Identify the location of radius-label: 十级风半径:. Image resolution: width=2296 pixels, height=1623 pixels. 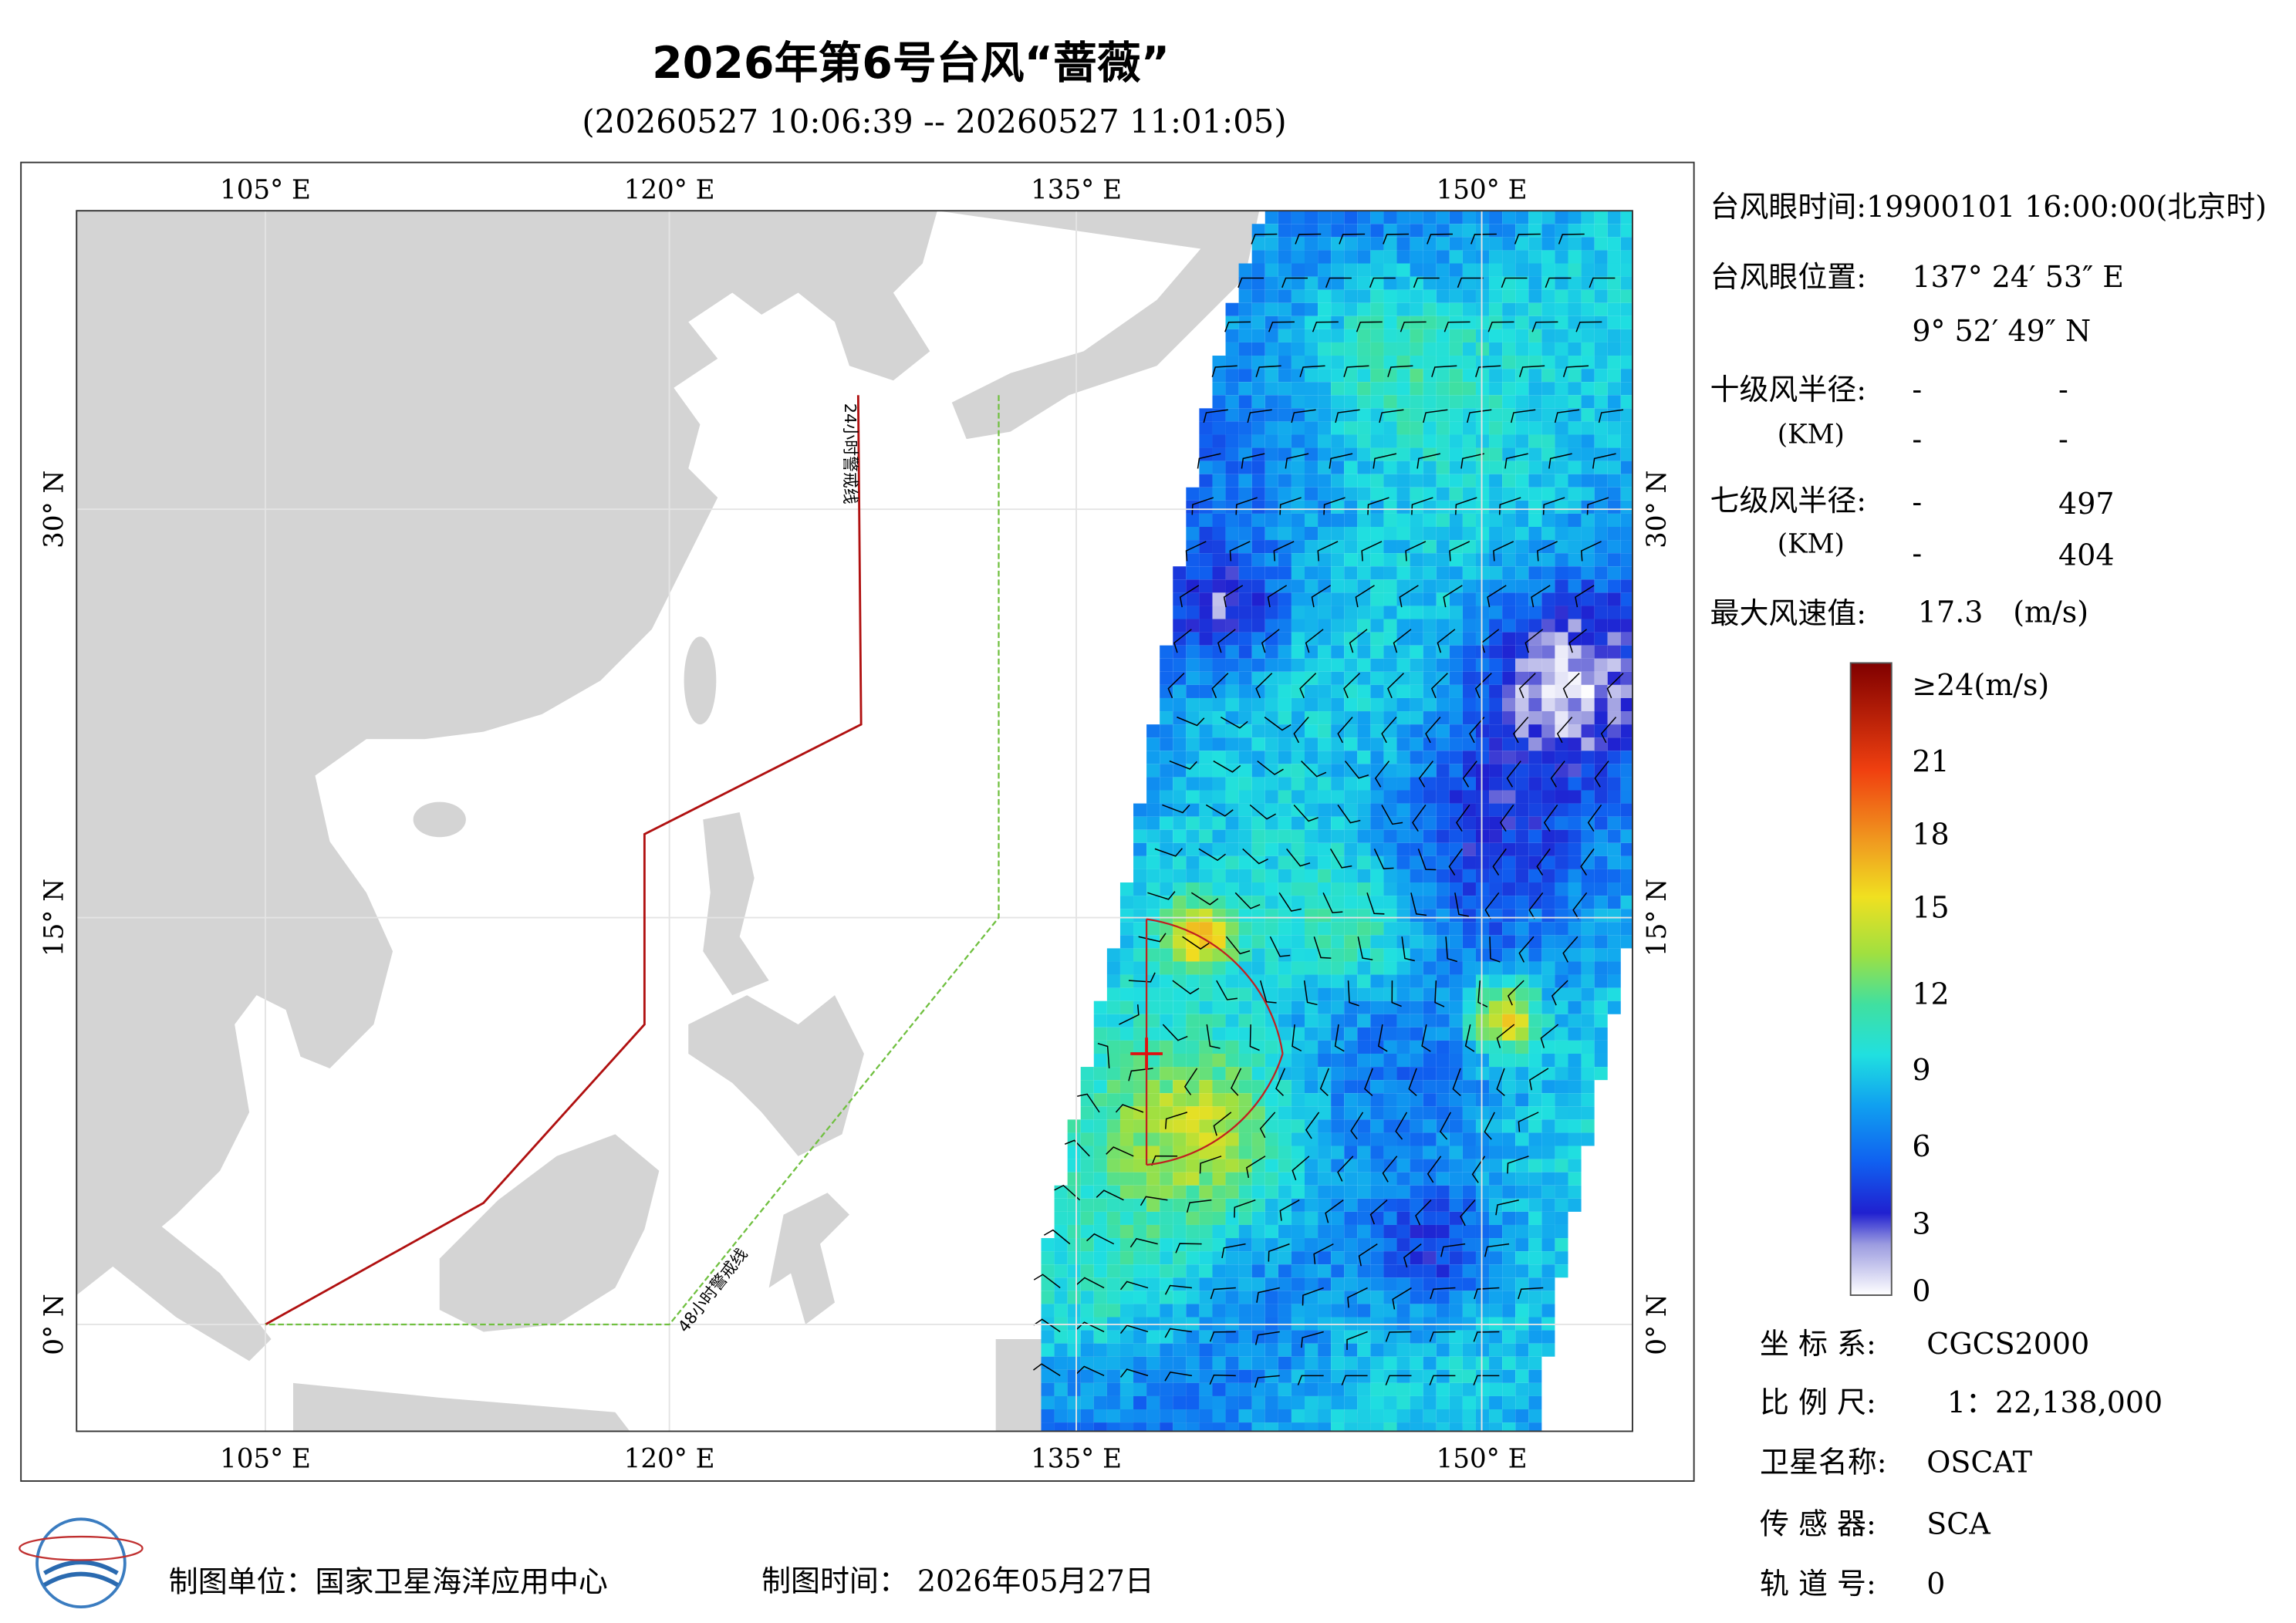
(1788, 390).